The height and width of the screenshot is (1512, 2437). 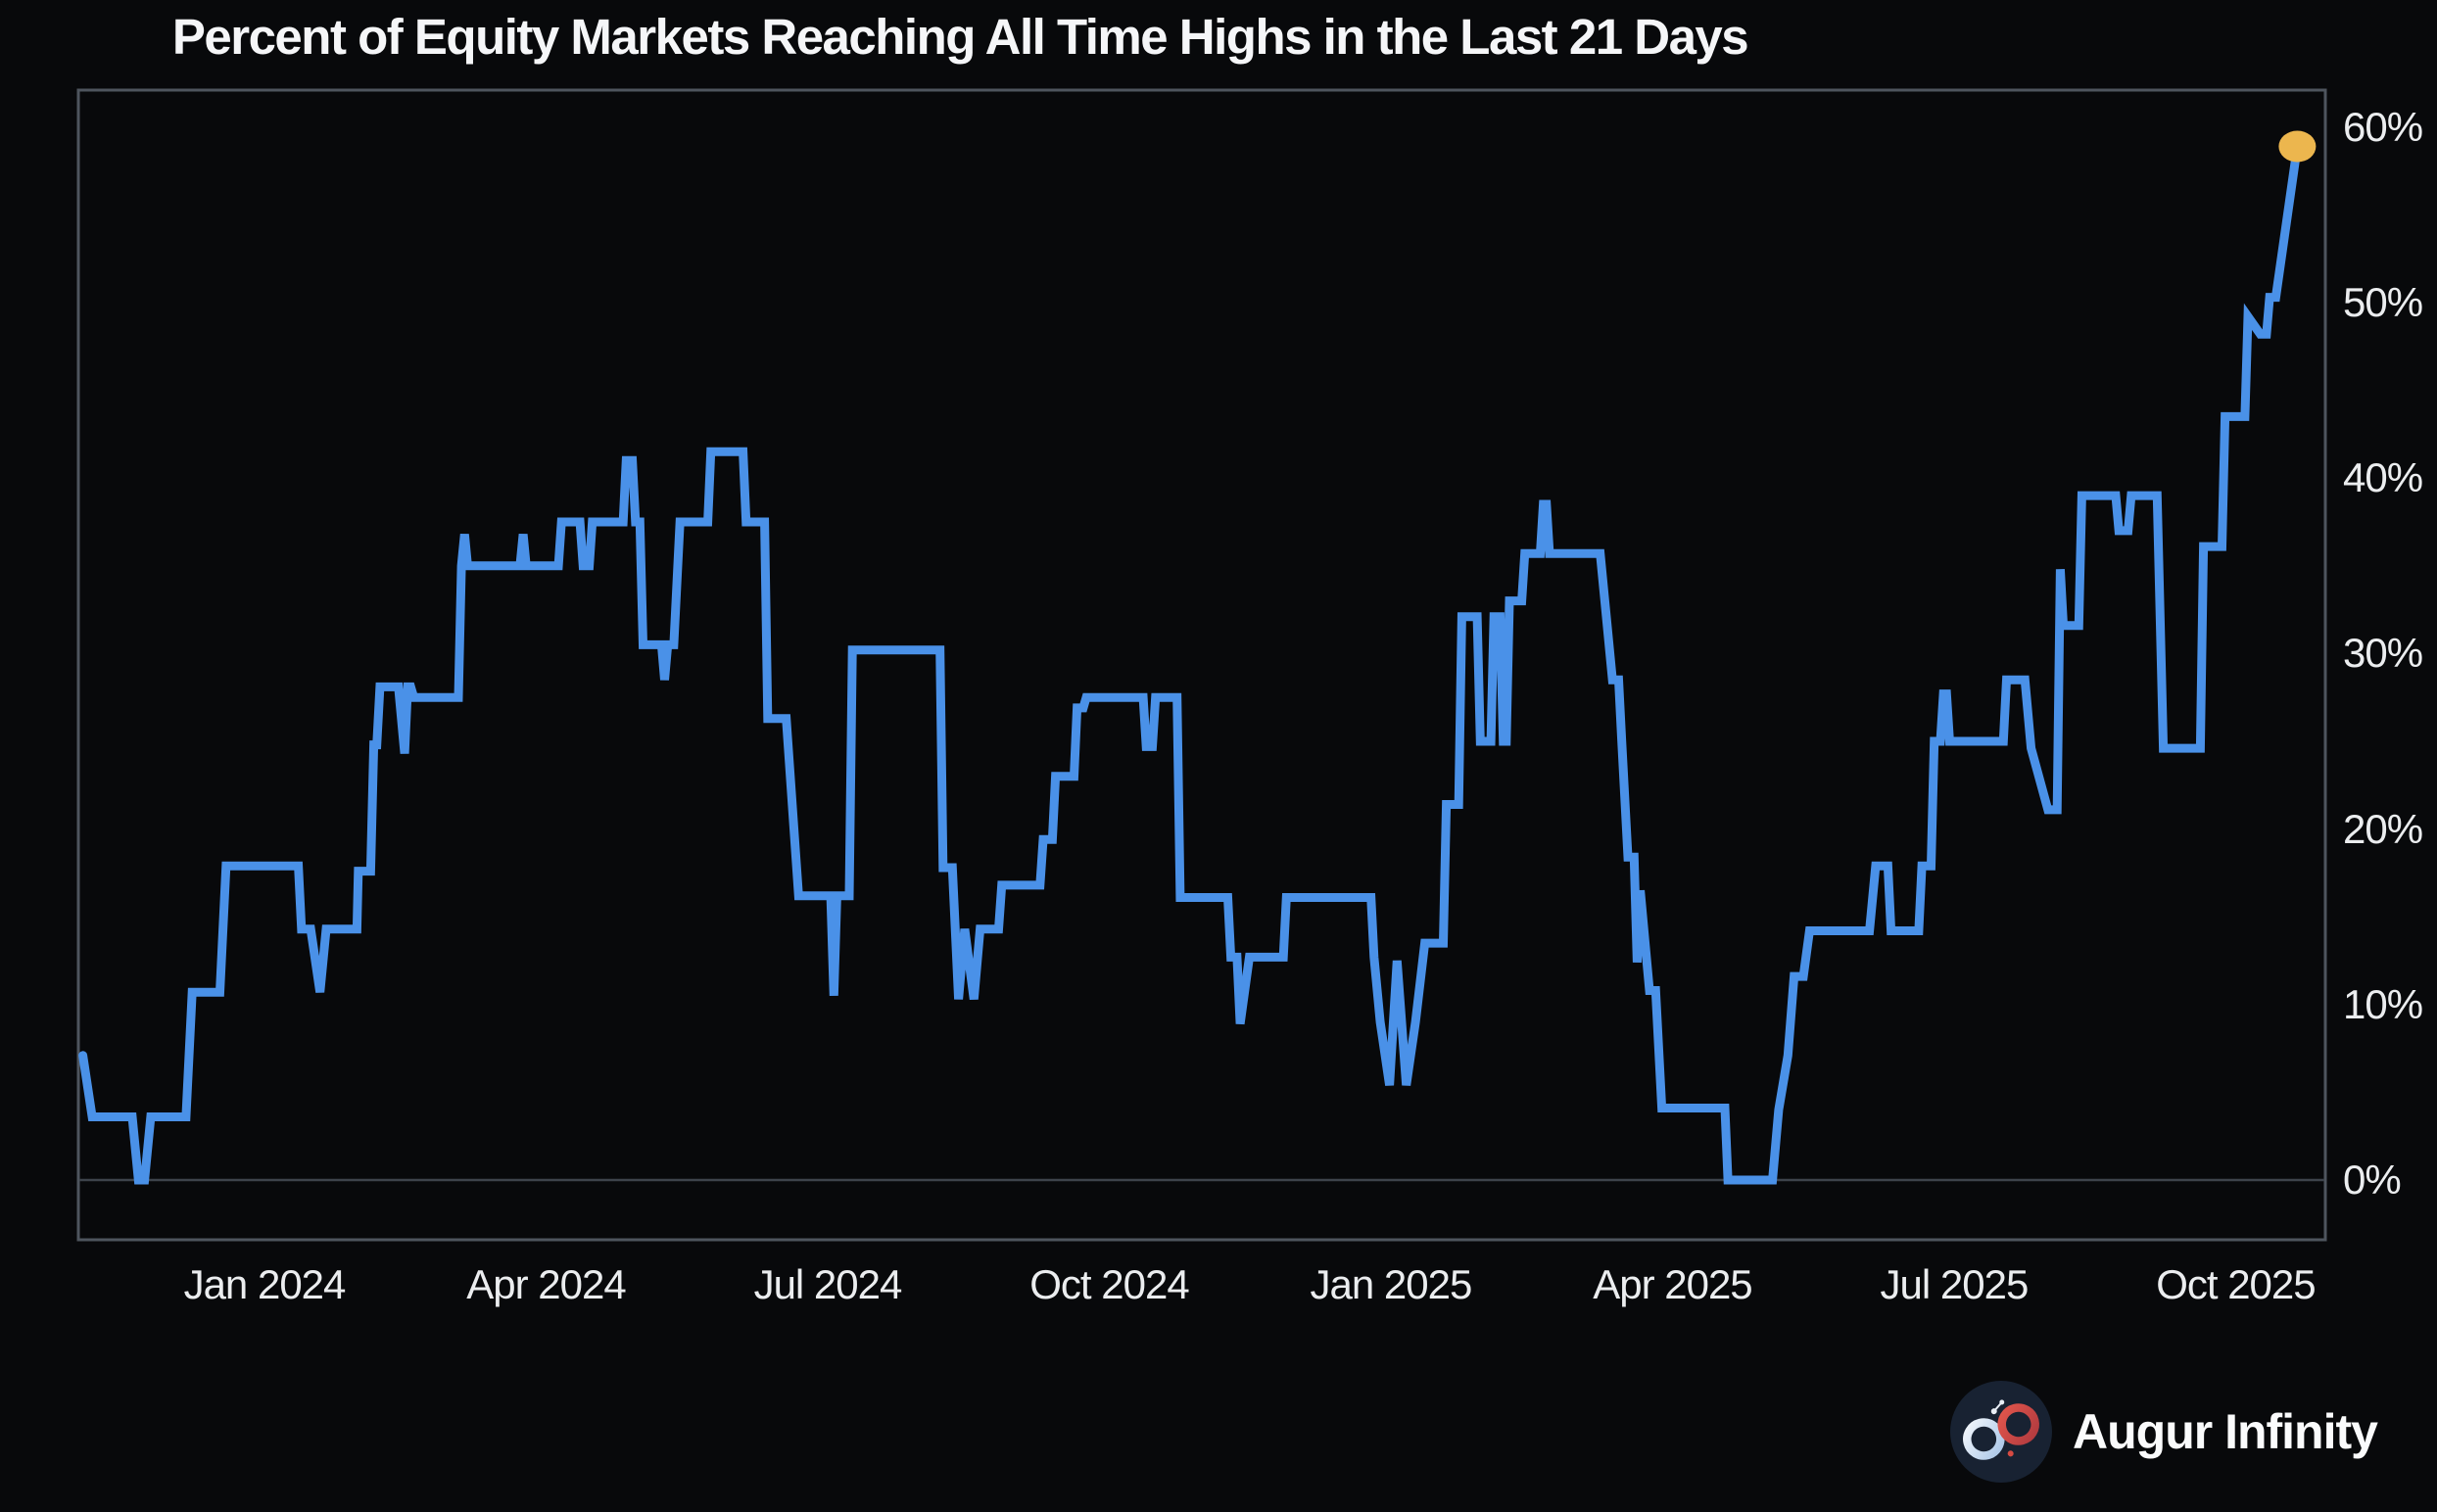 I want to click on brand-name: Augur Infinity, so click(x=2225, y=1431).